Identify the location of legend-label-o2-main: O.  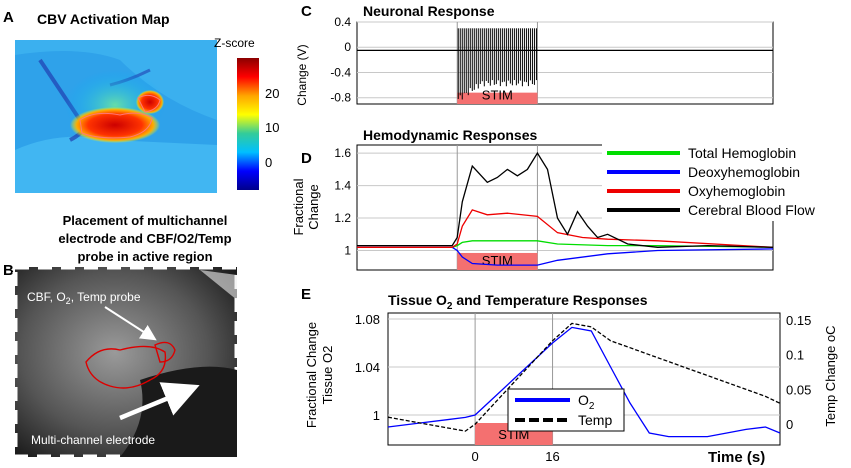
(583, 400).